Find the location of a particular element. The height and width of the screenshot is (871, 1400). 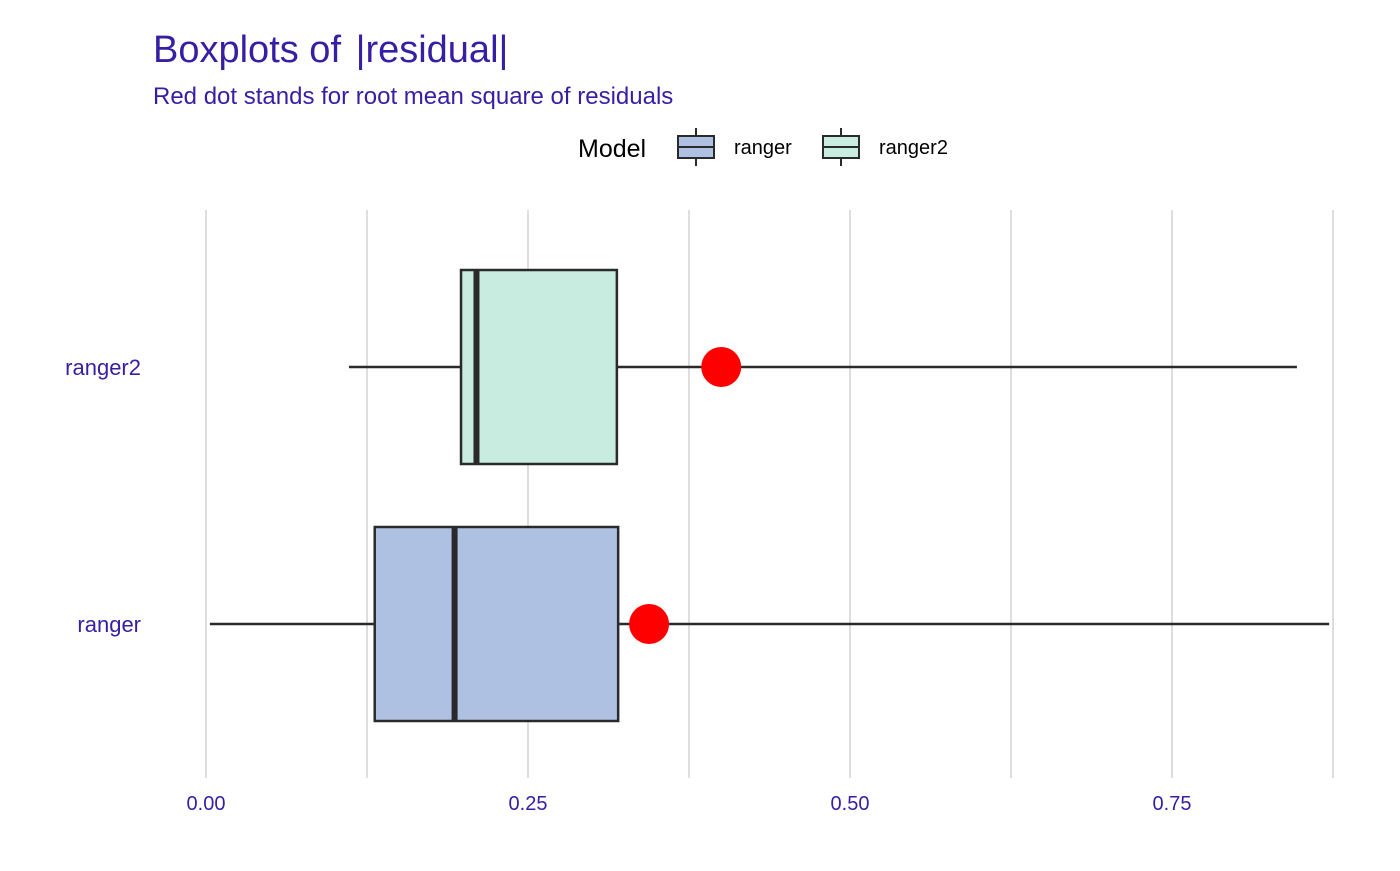

chart-title: Boxplots of |residual| is located at coordinates (330, 50).